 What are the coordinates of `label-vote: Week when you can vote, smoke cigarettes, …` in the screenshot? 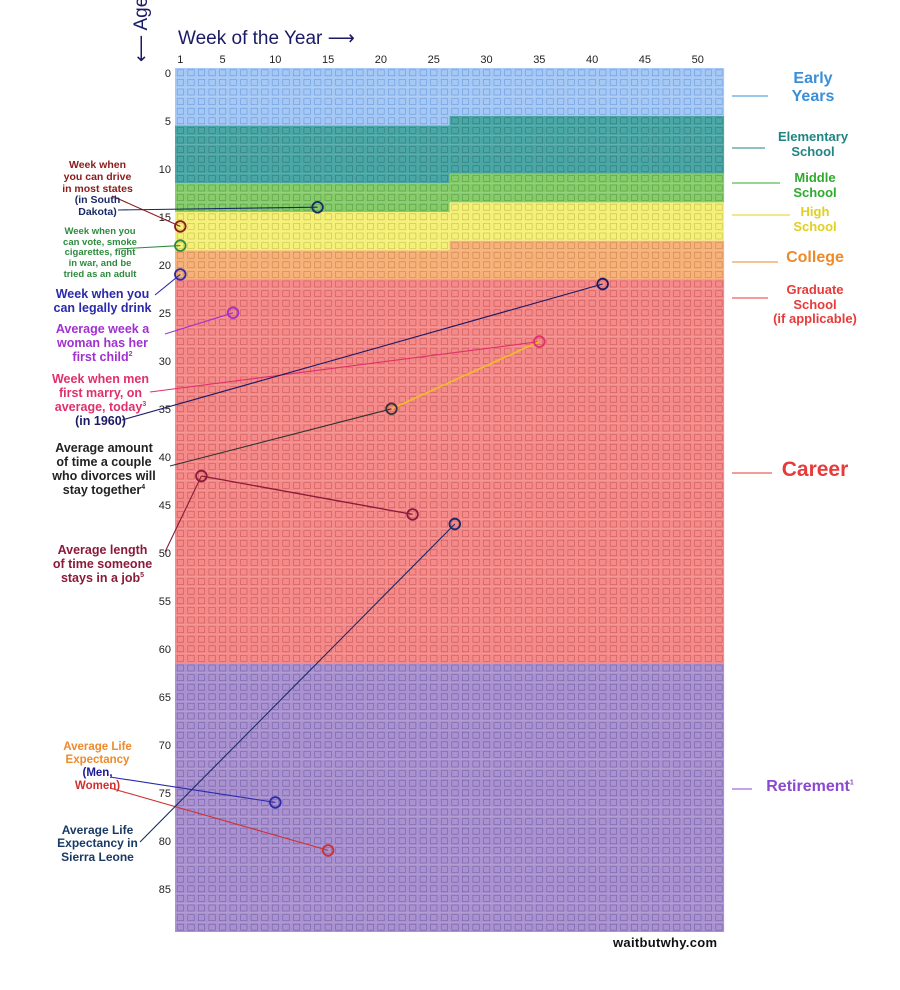 It's located at (100, 253).